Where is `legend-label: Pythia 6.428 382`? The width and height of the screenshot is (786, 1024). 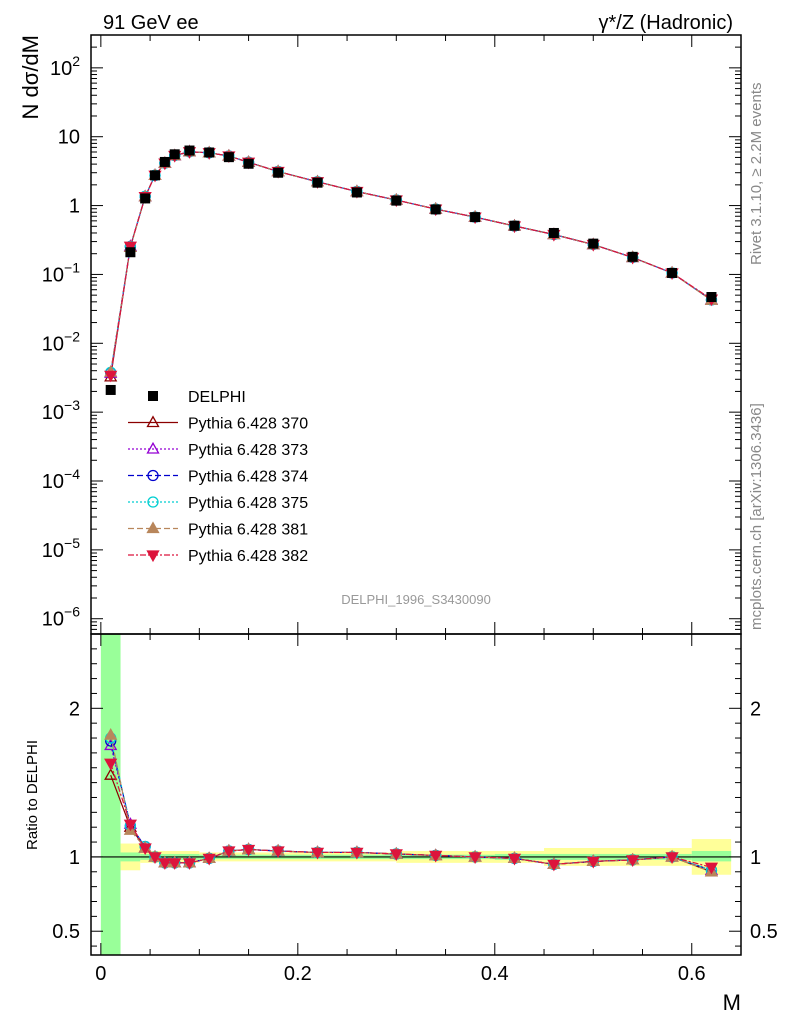
legend-label: Pythia 6.428 382 is located at coordinates (248, 556).